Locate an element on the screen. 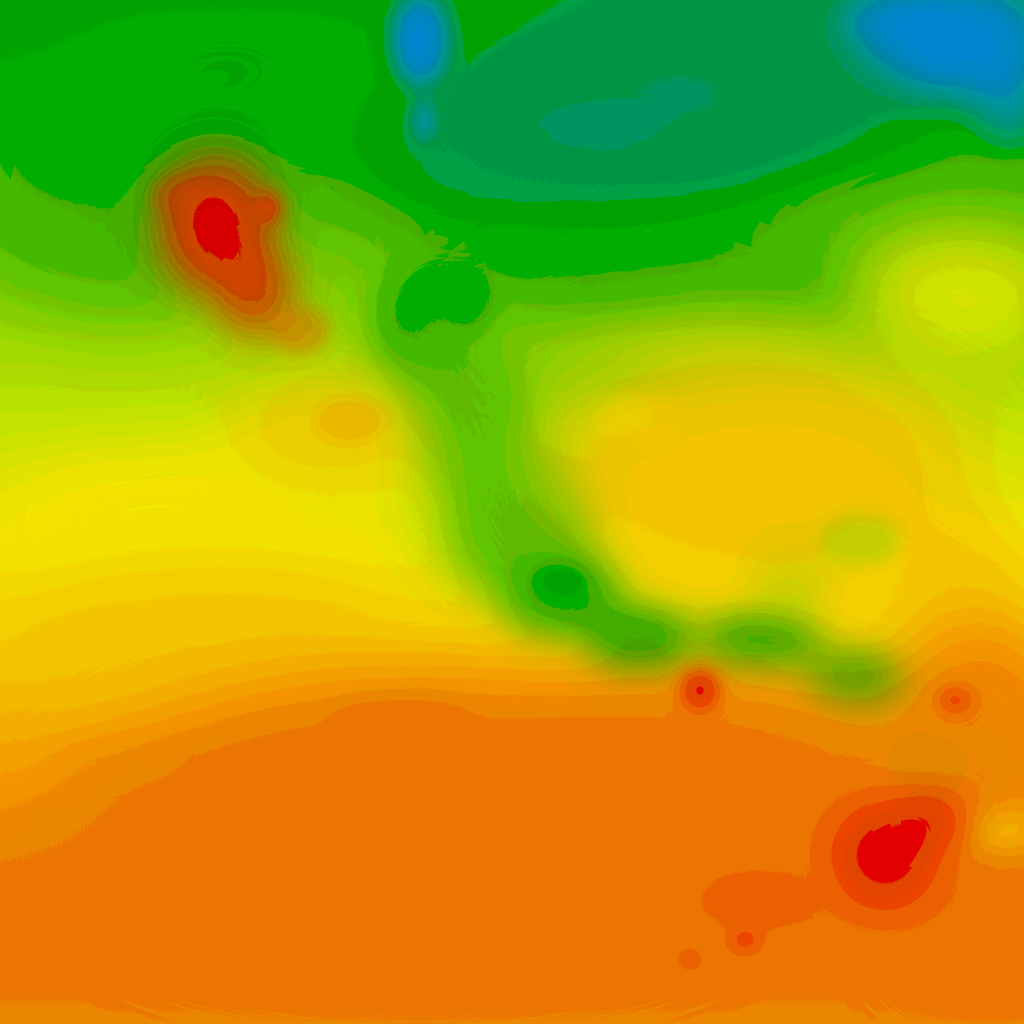  region-hot-spot-sierra-east is located at coordinates (268, 208).